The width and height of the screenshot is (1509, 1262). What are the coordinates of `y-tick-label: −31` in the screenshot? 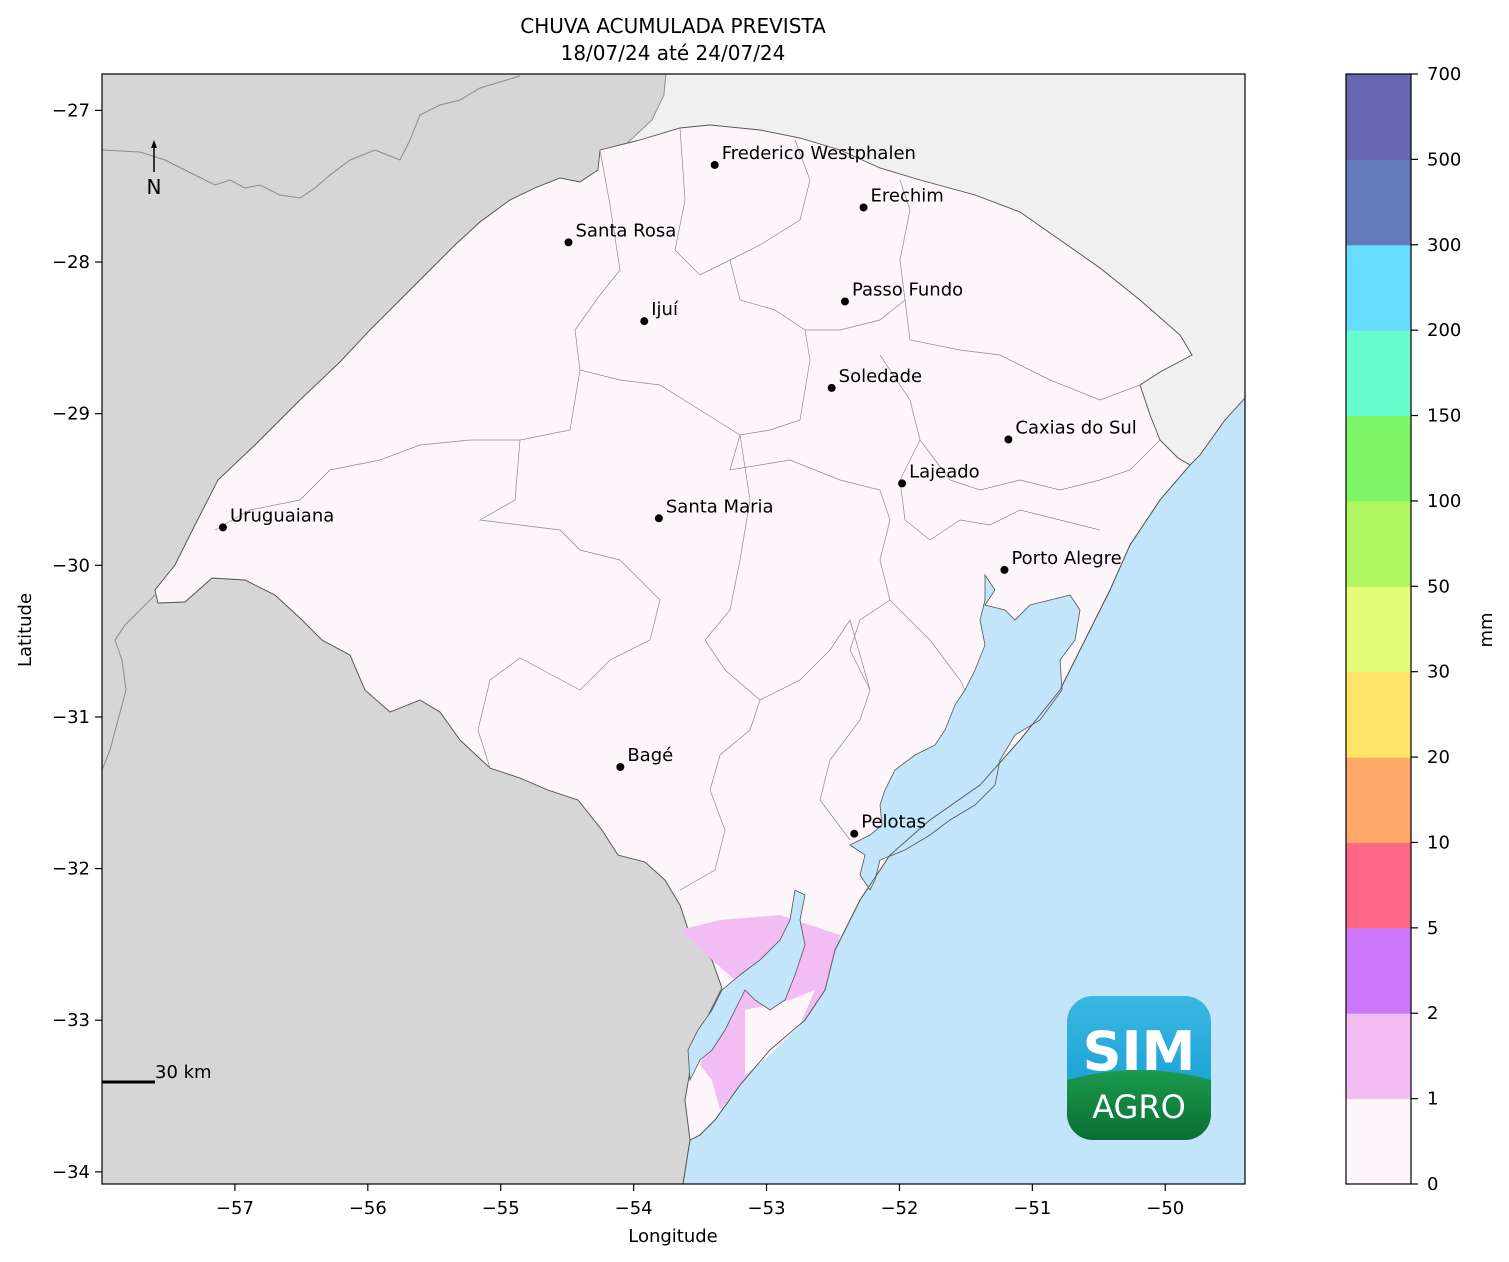 It's located at (71, 717).